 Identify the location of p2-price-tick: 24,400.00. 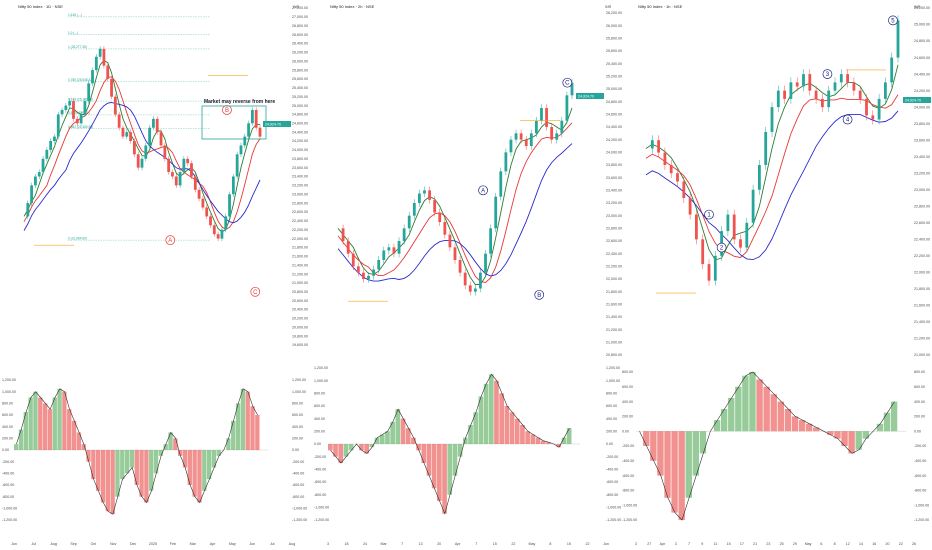
(614, 127).